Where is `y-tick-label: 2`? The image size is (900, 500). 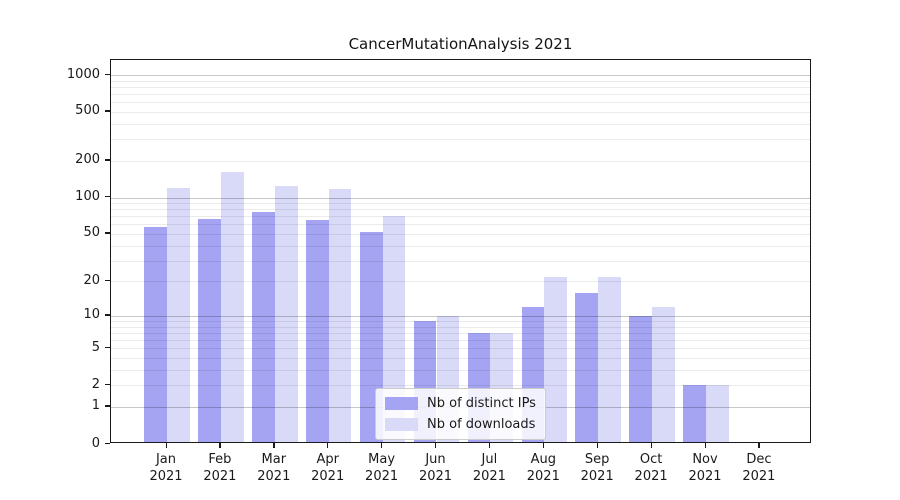
y-tick-label: 2 is located at coordinates (95, 384).